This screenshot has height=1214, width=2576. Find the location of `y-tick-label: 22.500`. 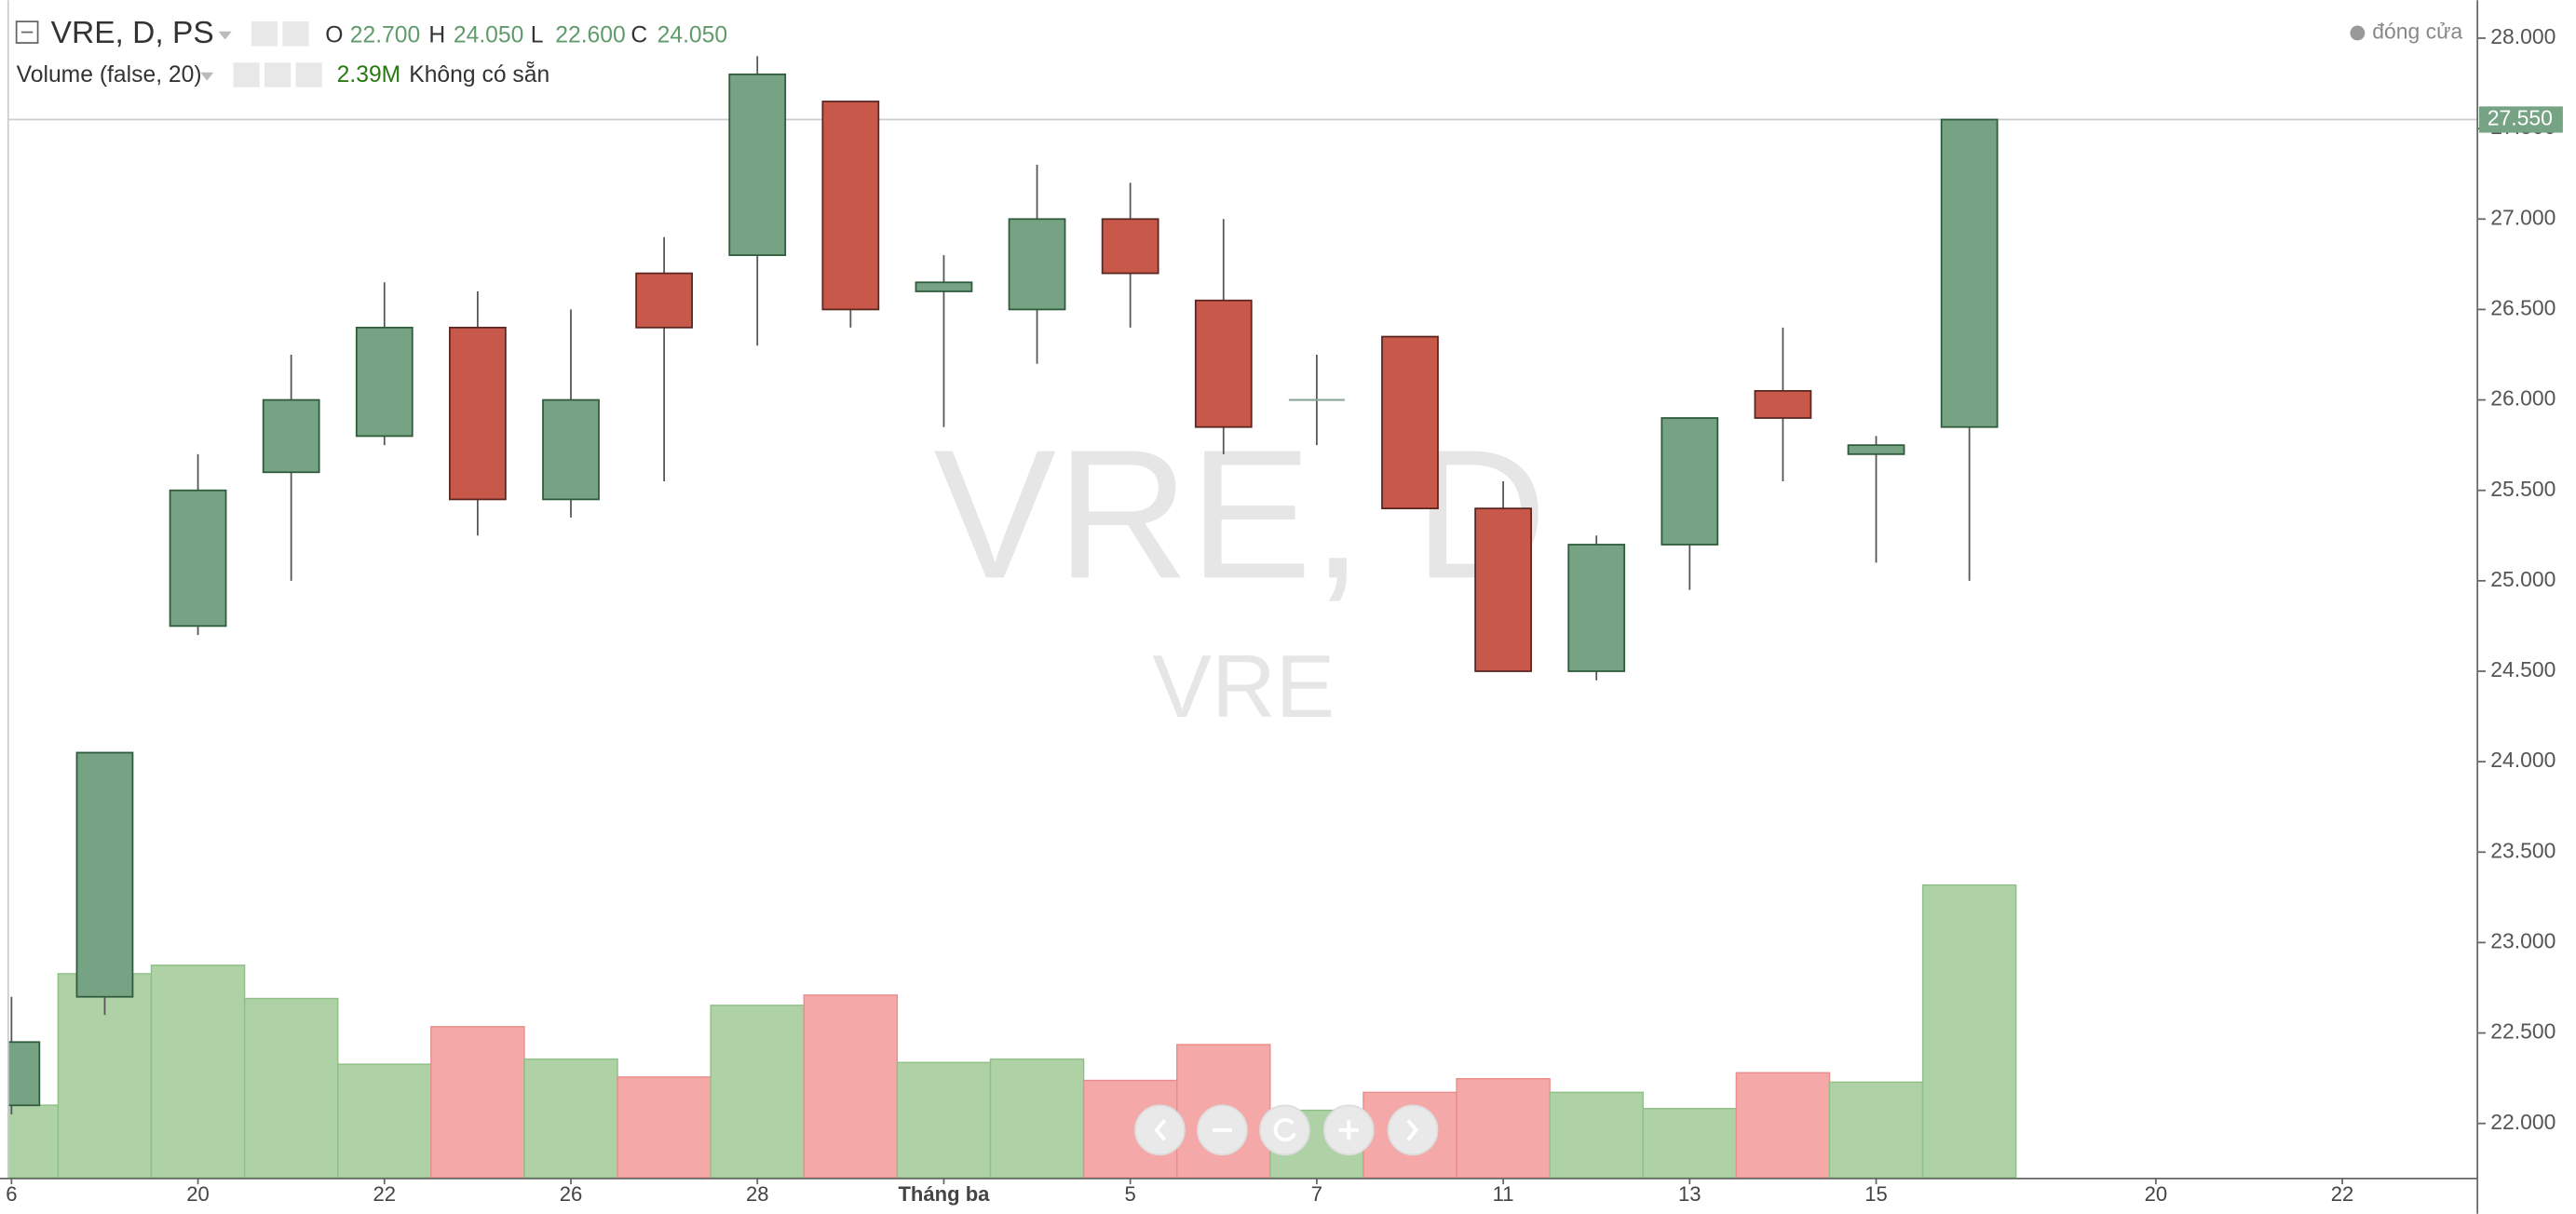

y-tick-label: 22.500 is located at coordinates (2523, 1031).